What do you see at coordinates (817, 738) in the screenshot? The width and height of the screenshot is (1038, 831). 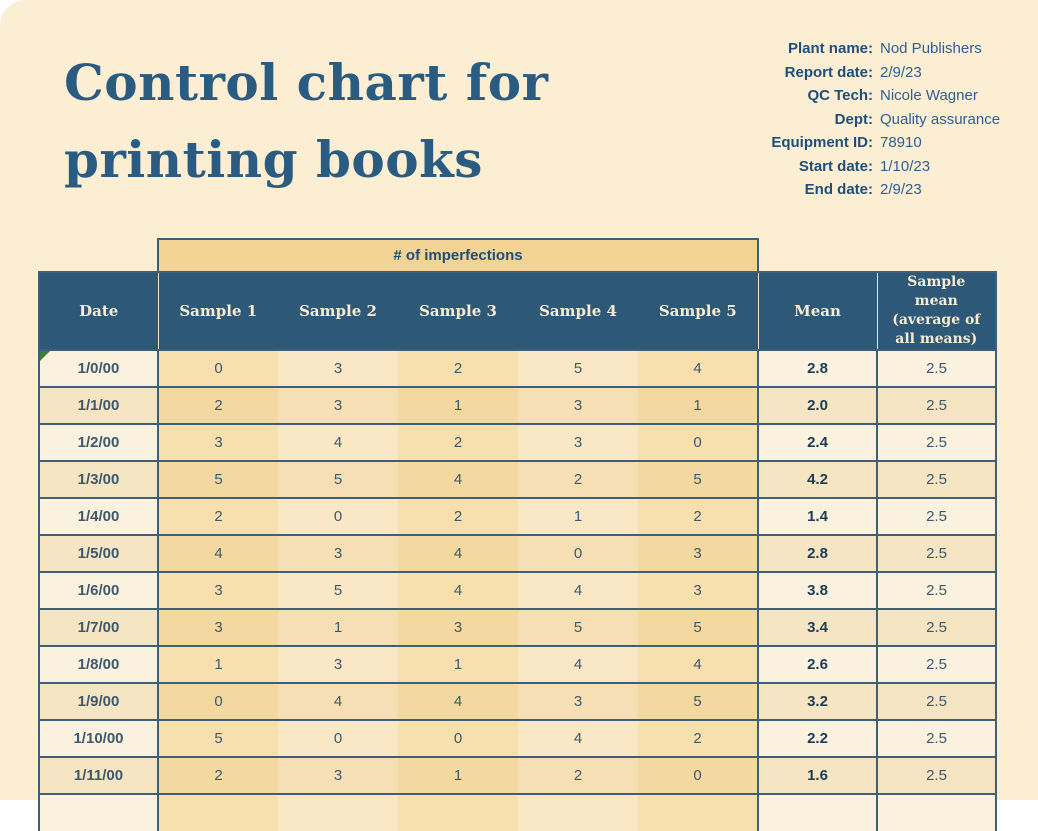 I see `mean-cell: 2.2` at bounding box center [817, 738].